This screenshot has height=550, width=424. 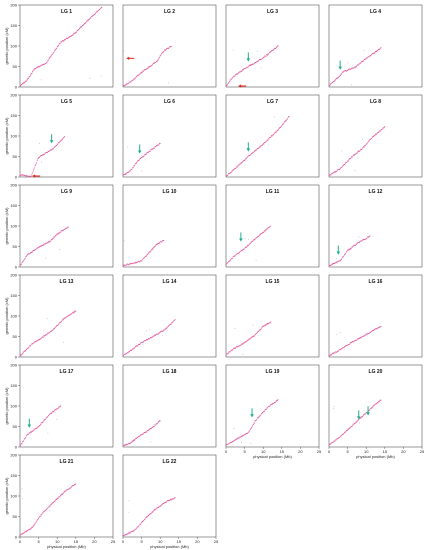 What do you see at coordinates (197, 541) in the screenshot?
I see `x-tick-label: 20` at bounding box center [197, 541].